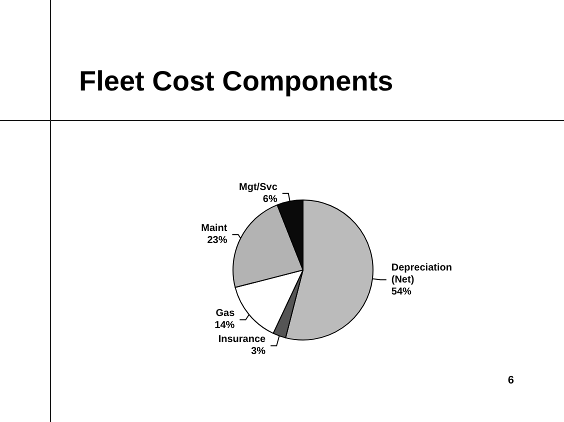  I want to click on data-label: 3%, so click(258, 352).